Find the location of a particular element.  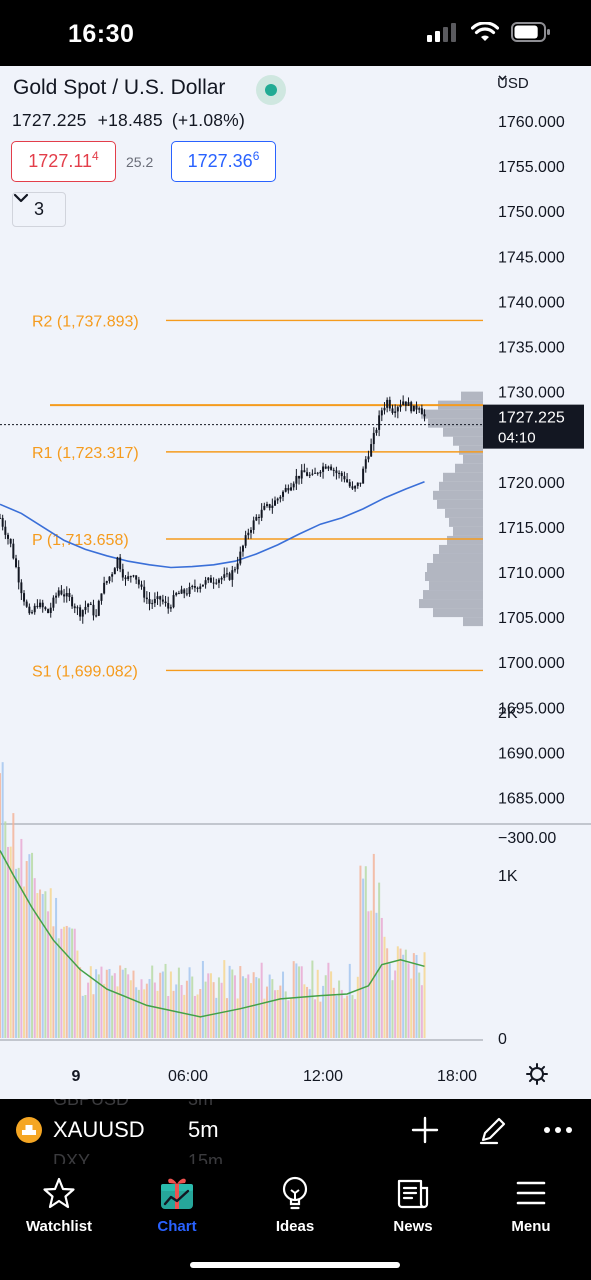

volume-axis-label: 1K is located at coordinates (508, 876).